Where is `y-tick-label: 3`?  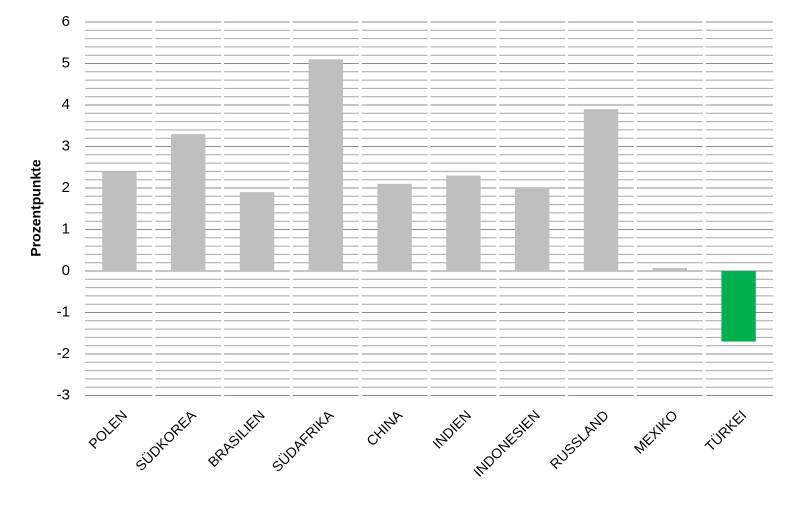 y-tick-label: 3 is located at coordinates (66, 145).